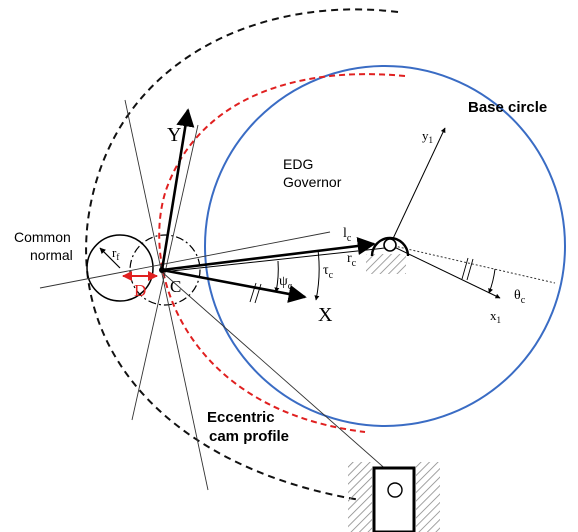 This screenshot has width=578, height=532. What do you see at coordinates (428, 497) in the screenshot?
I see `cylinder-hatch-right` at bounding box center [428, 497].